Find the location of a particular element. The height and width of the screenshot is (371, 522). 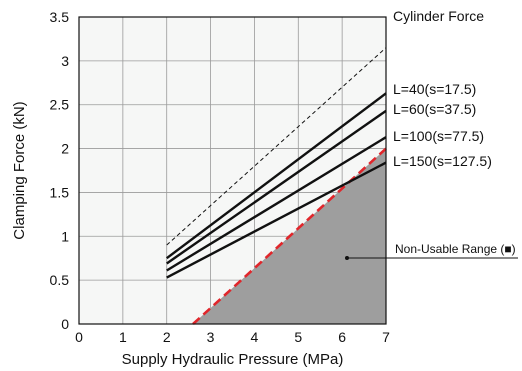

x-axis-title: Supply Hydraulic Pressure (MPa) is located at coordinates (233, 359).